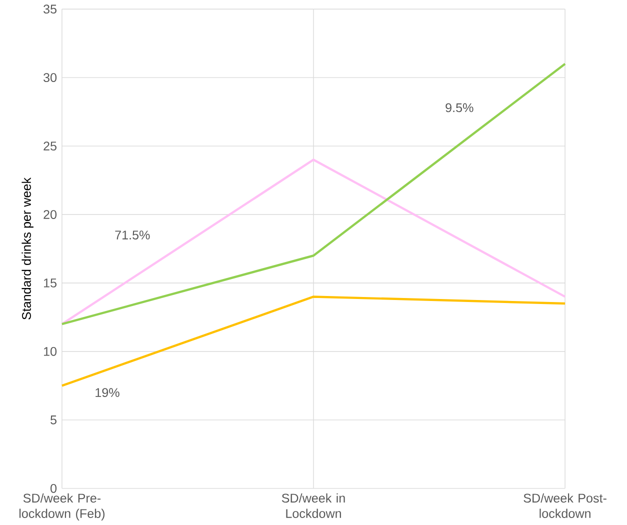  Describe the element at coordinates (108, 392) in the screenshot. I see `annotation: 19%` at that location.